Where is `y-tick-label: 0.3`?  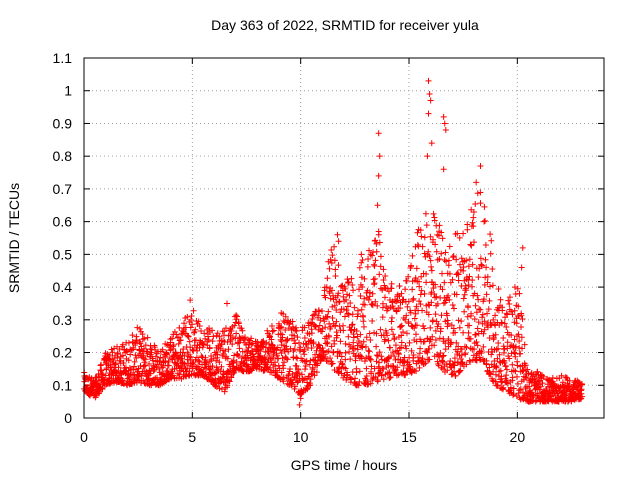 y-tick-label: 0.3 is located at coordinates (63, 320).